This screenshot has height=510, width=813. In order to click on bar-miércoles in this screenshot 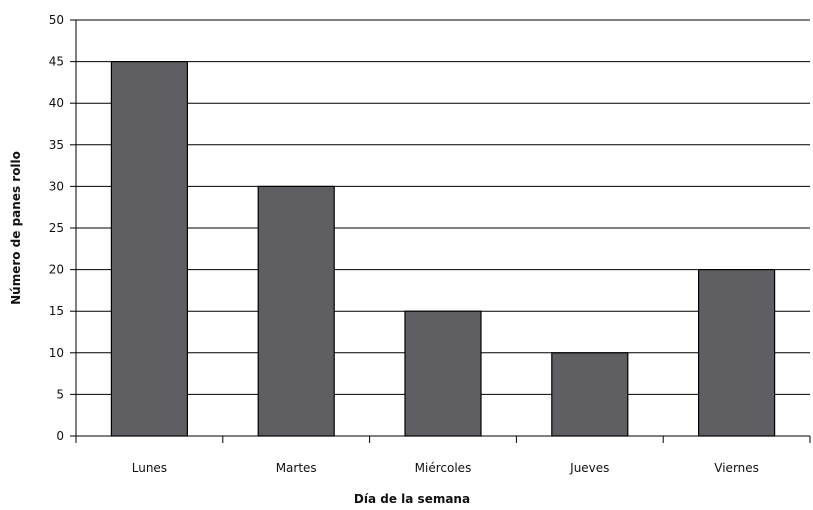, I will do `click(443, 373)`.